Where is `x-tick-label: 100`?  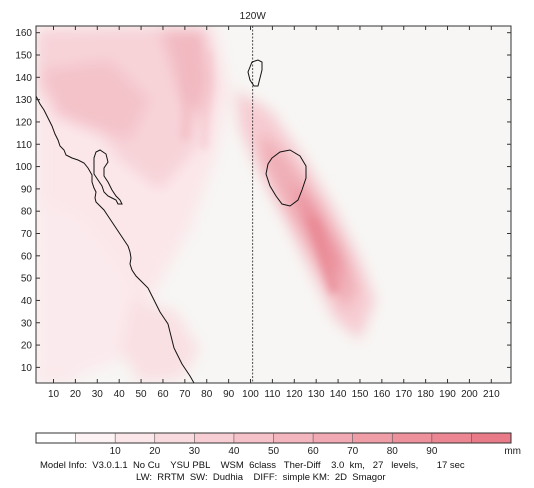
x-tick-label: 100 is located at coordinates (250, 394).